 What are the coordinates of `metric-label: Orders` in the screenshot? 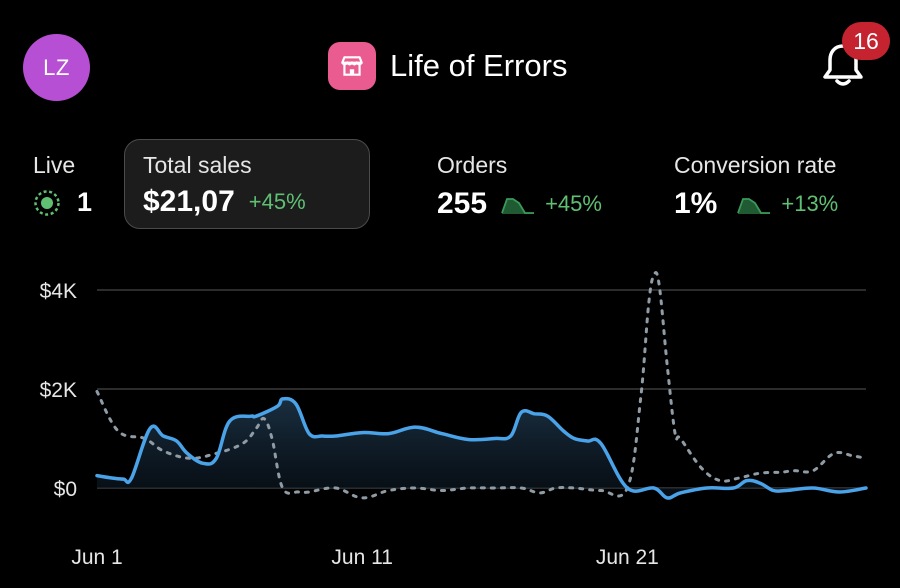 It's located at (472, 165).